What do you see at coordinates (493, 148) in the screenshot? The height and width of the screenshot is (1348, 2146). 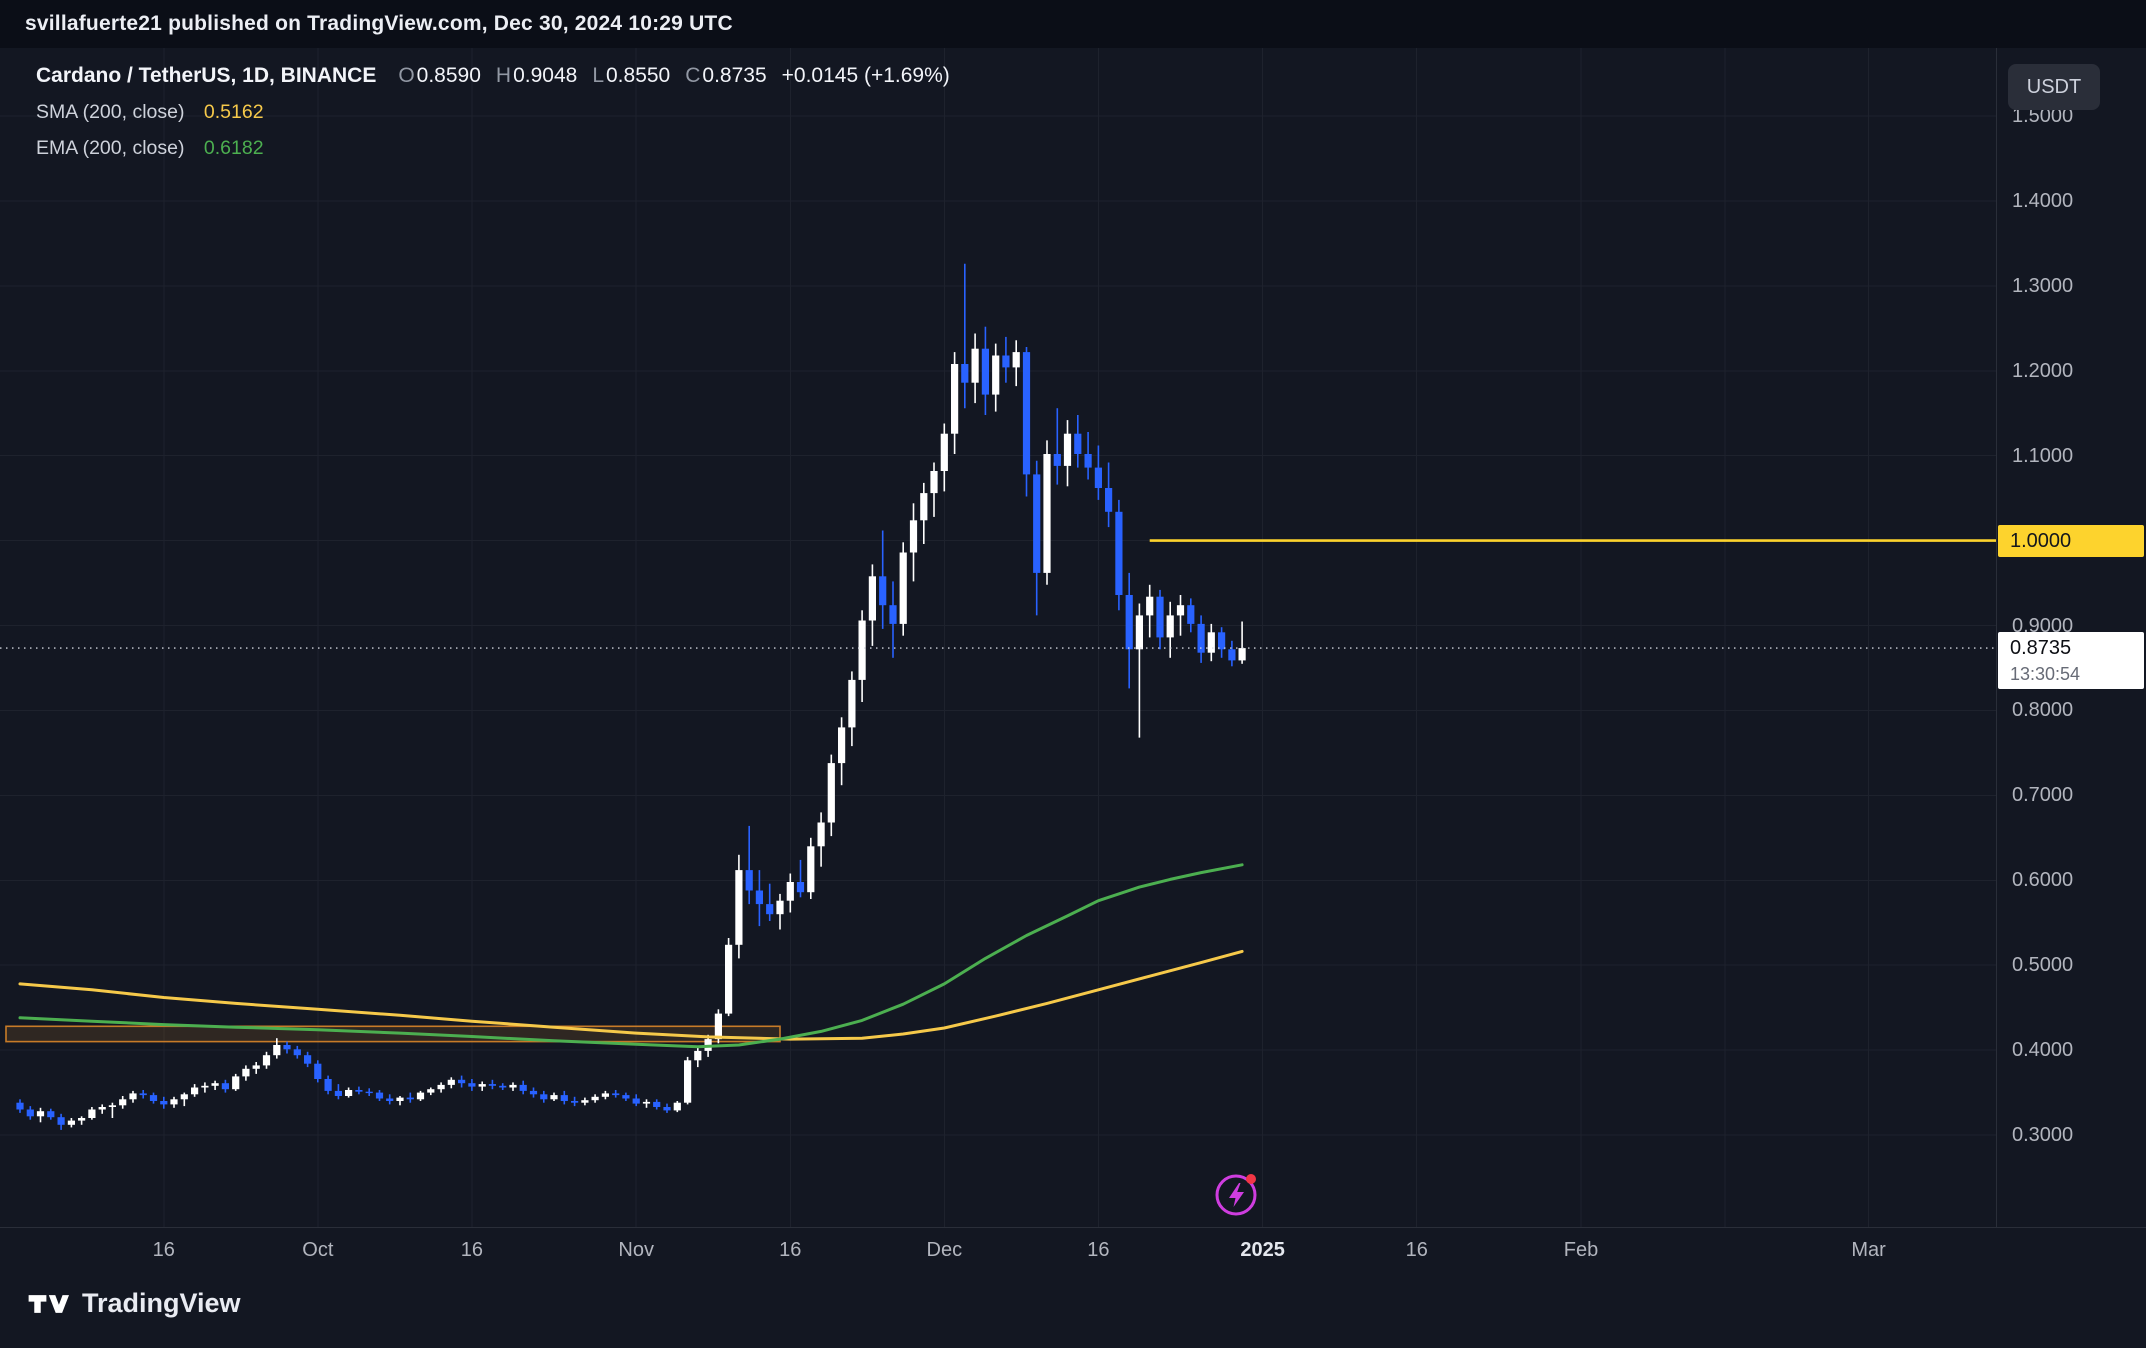 I see `indicator-ema-row: EMA (200, close) 0.6182` at bounding box center [493, 148].